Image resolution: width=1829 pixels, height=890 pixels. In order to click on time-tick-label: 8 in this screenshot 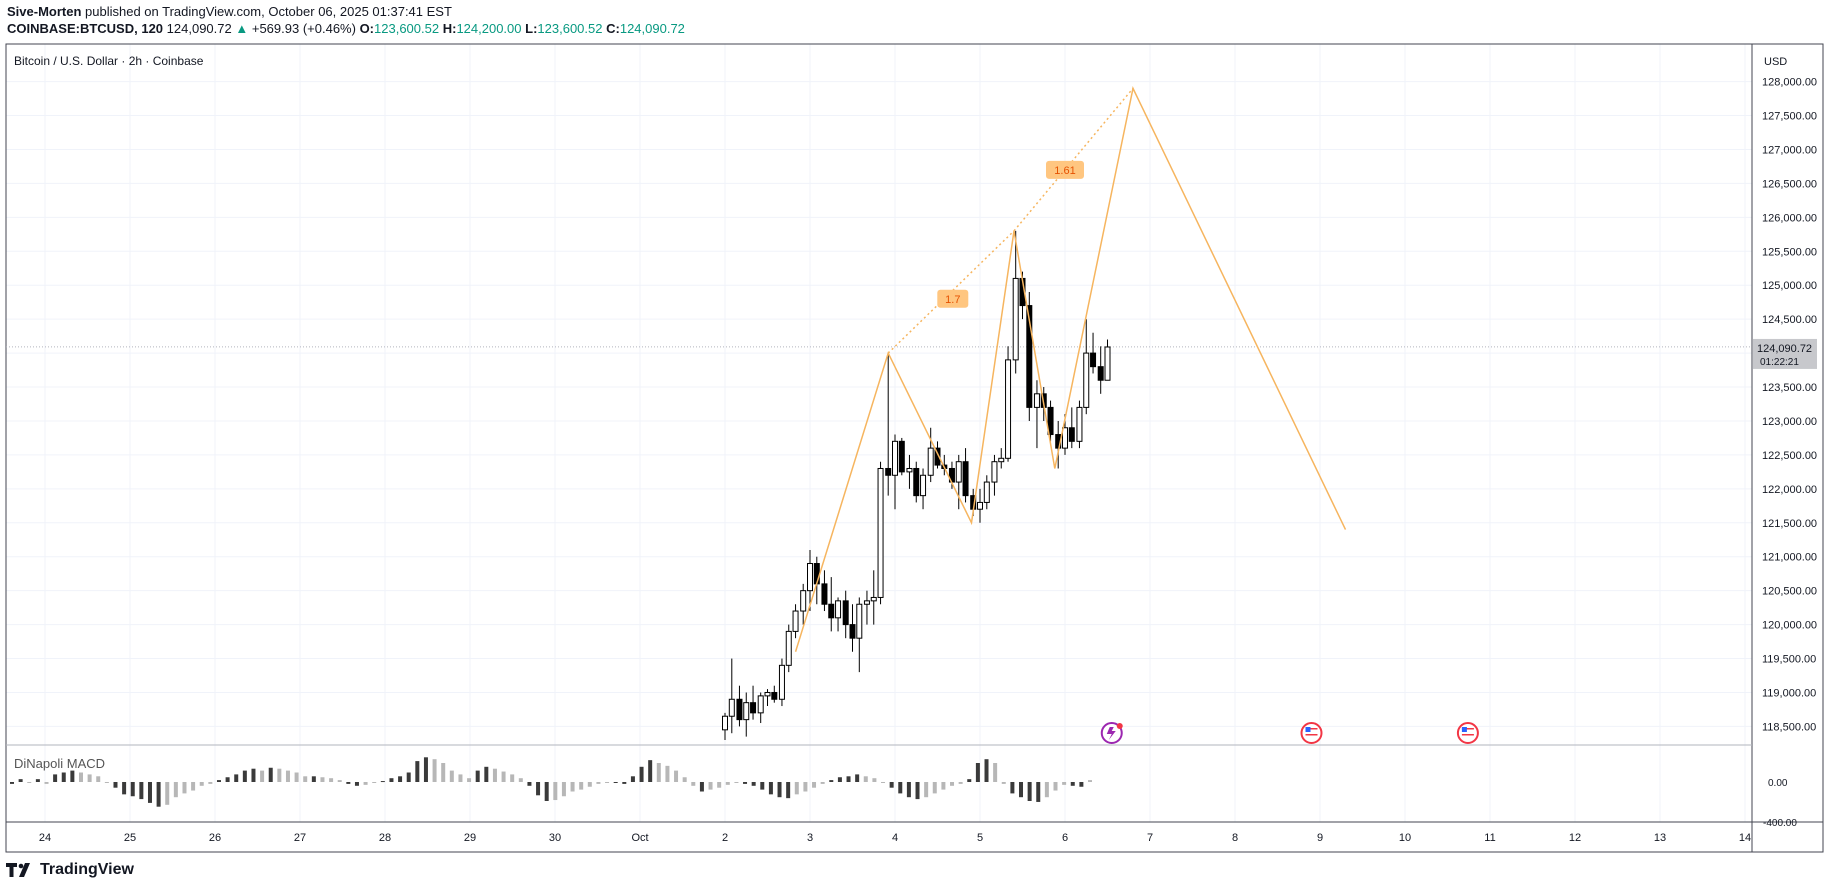, I will do `click(1235, 838)`.